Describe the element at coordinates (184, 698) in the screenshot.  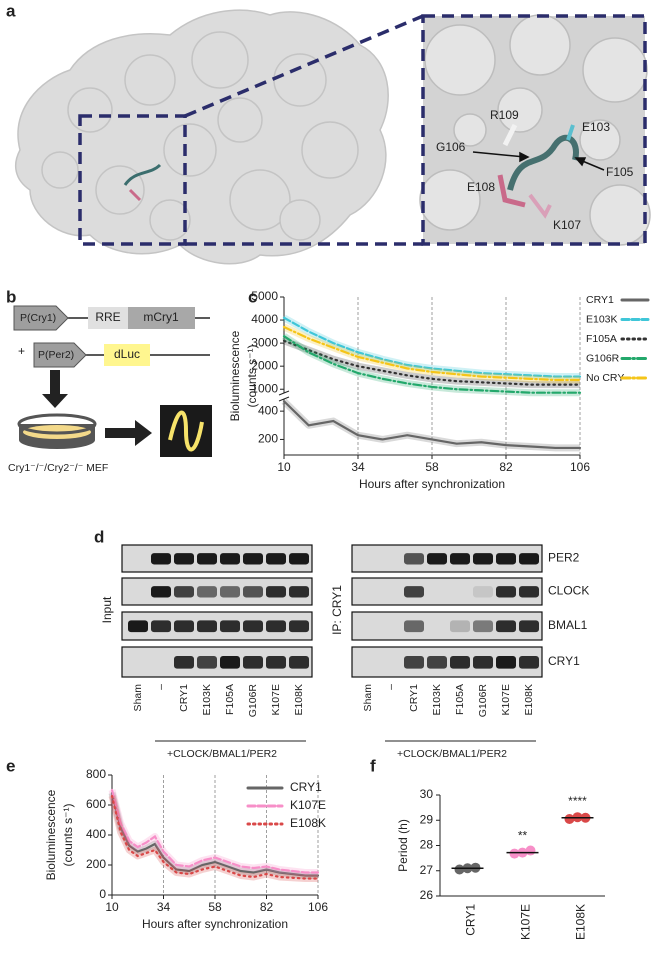
I see `lane-label: CRY1` at that location.